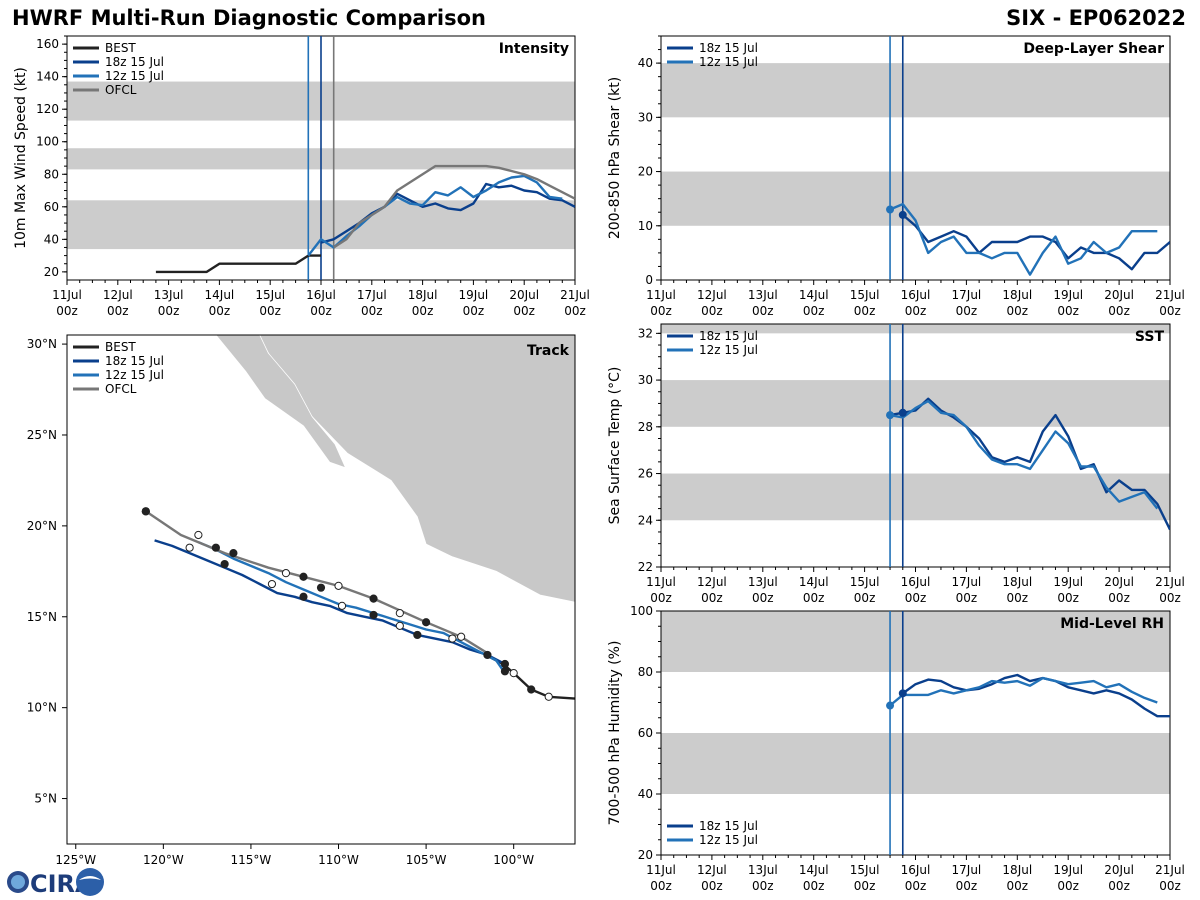 This screenshot has width=1200, height=900. What do you see at coordinates (51, 174) in the screenshot?
I see `intensity-ytick-label: 80` at bounding box center [51, 174].